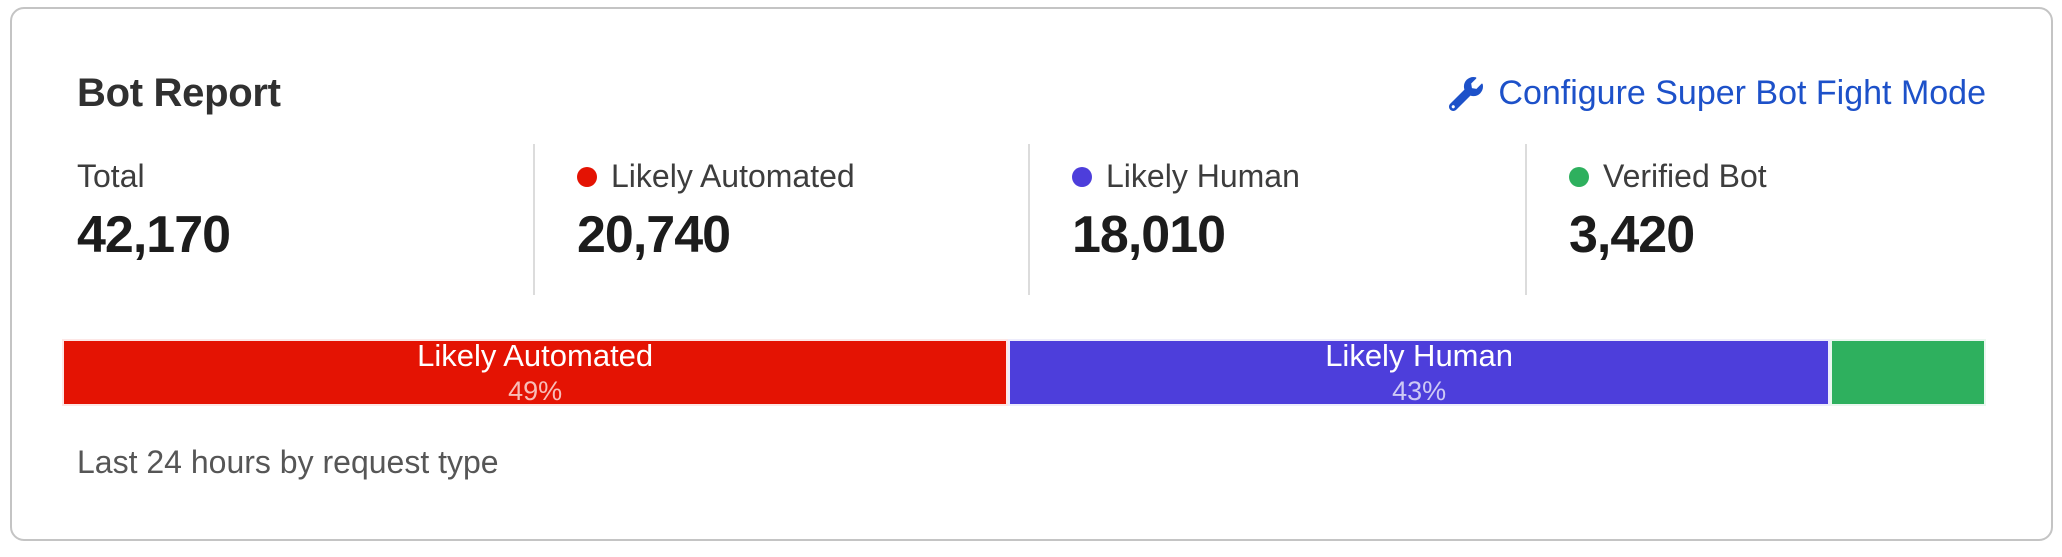  I want to click on stat-likely-automated: Likely Automated 20,740, so click(780, 219).